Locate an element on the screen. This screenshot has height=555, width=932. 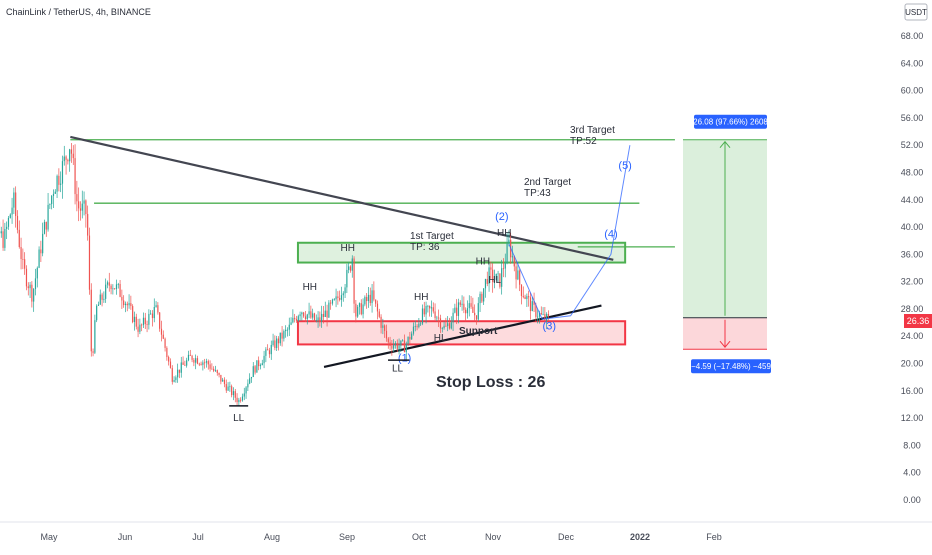
position-tool: 26.08 (97.66%) 2608−4.59 (−17.48%) −459 is located at coordinates (727, 244).